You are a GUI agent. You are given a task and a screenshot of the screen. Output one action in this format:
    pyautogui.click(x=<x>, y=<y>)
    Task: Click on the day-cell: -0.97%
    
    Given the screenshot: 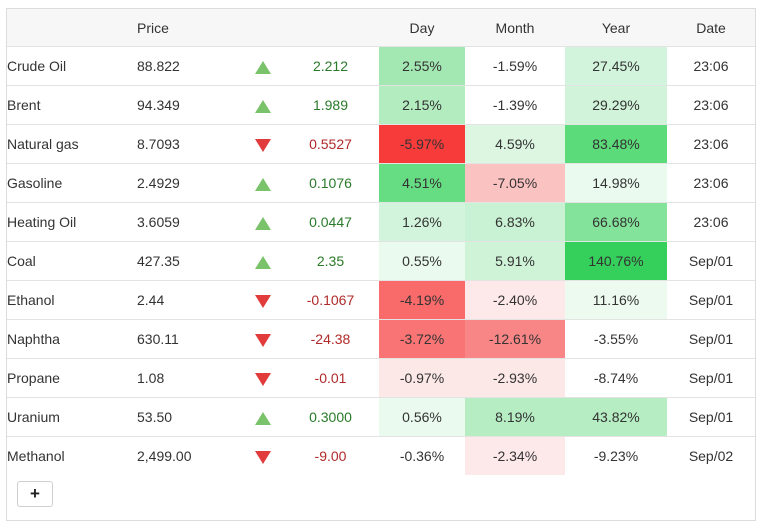 What is the action you would take?
    pyautogui.click(x=422, y=378)
    